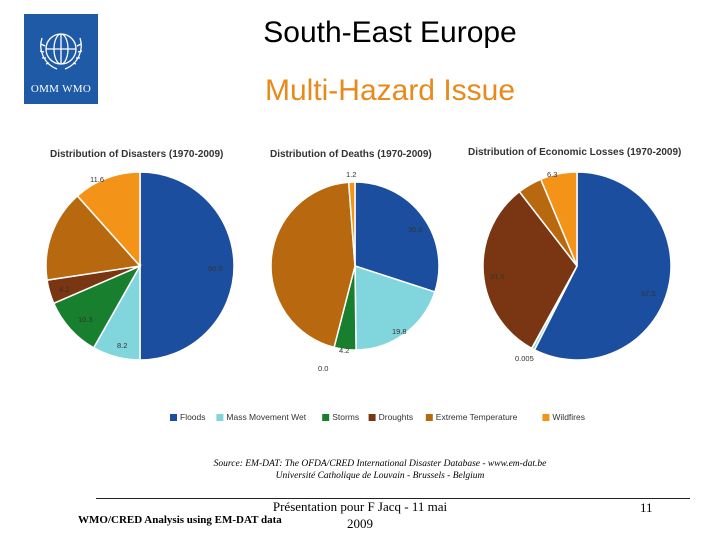 This screenshot has height=540, width=720. Describe the element at coordinates (344, 350) in the screenshot. I see `data-label: 4.2` at that location.